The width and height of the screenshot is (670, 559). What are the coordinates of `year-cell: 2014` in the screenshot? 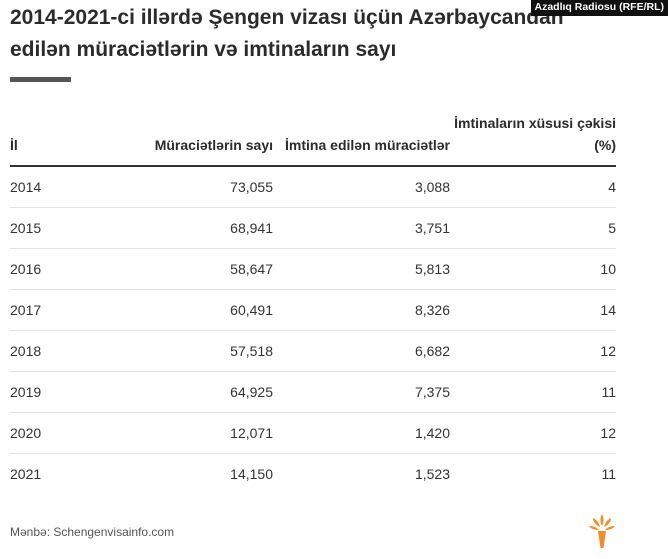 It's located at (65, 187).